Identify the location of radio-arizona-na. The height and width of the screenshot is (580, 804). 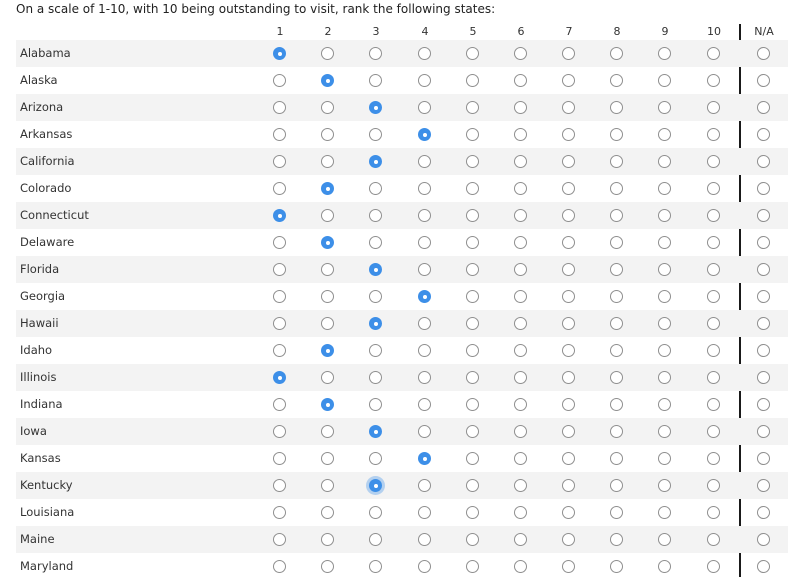
(763, 107).